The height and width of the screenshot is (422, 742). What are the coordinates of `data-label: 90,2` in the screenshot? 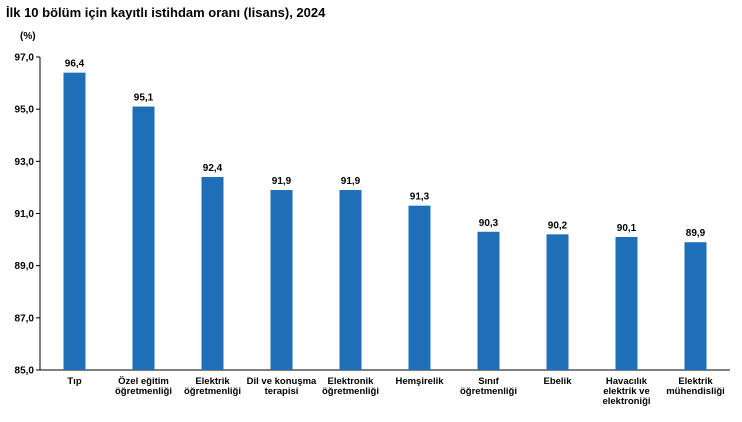 It's located at (558, 225).